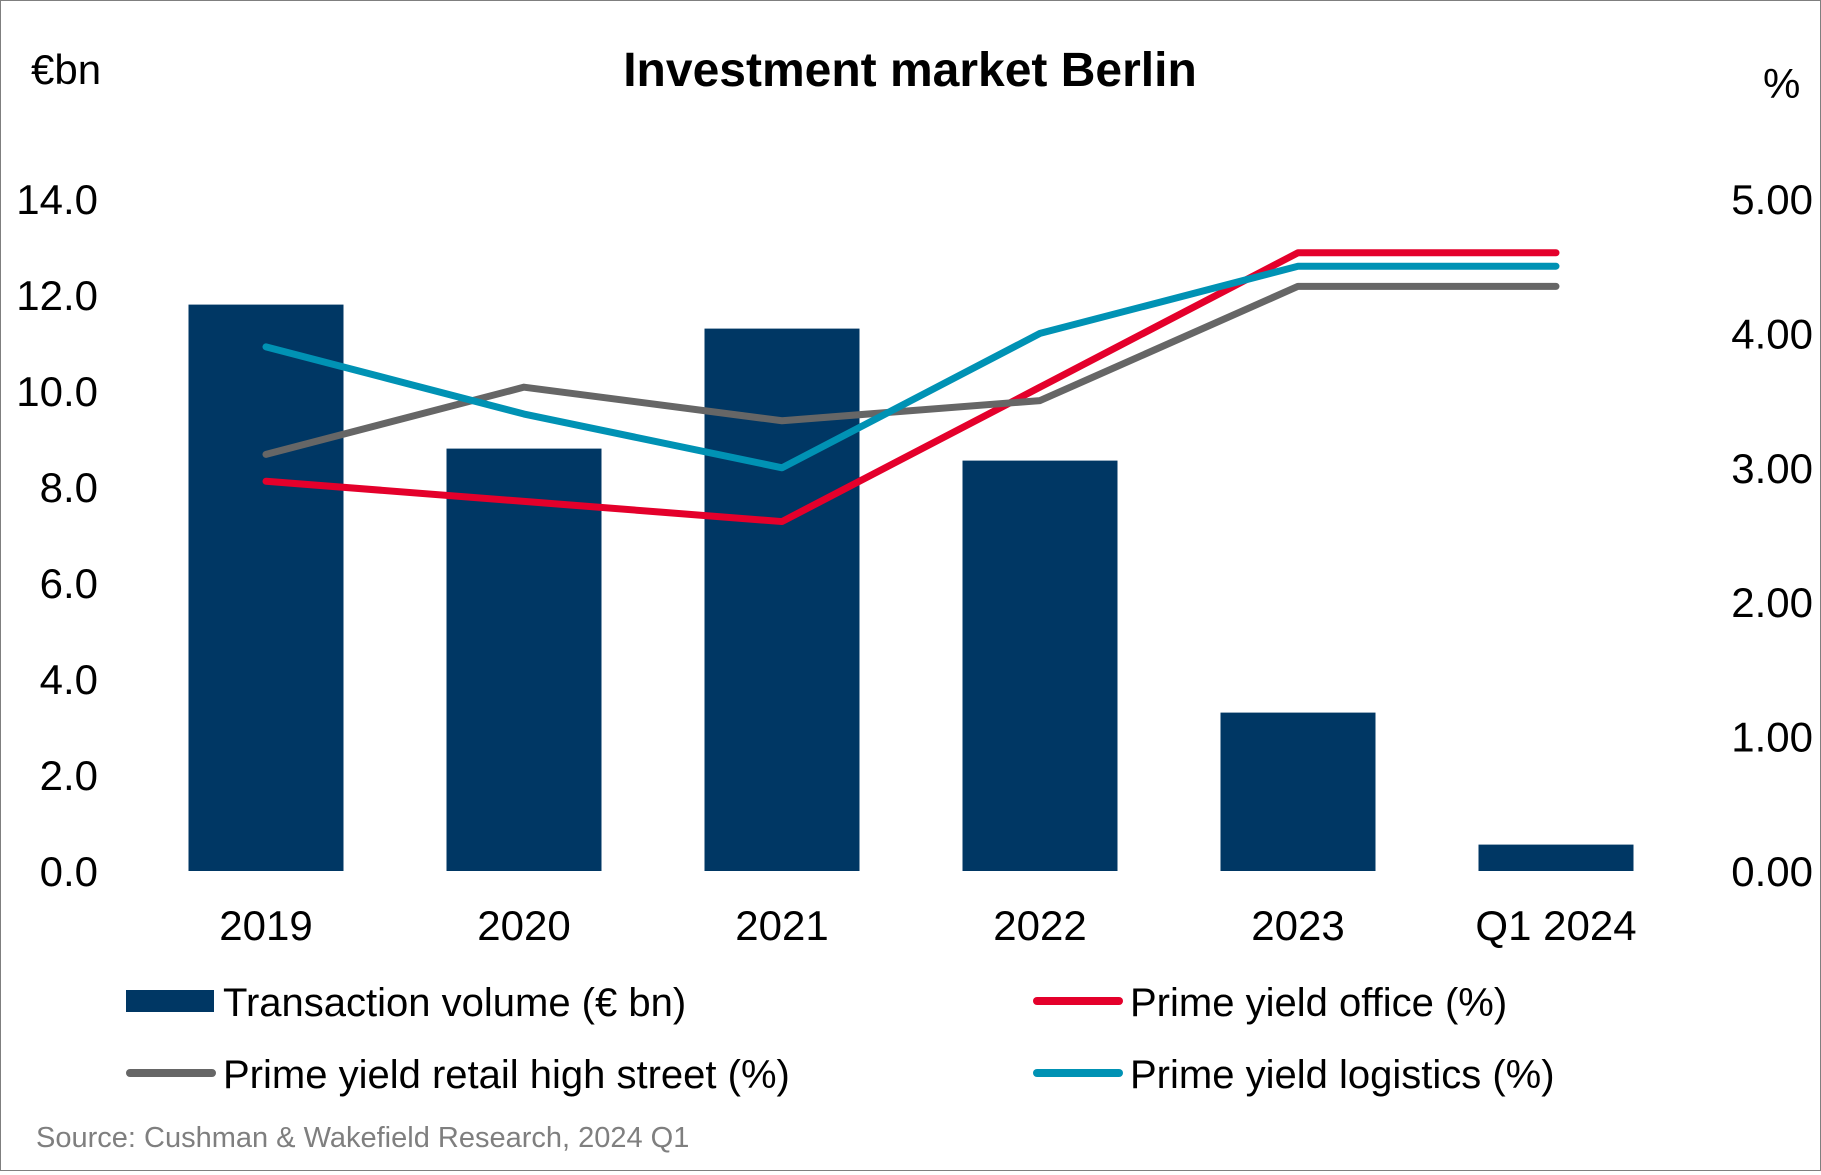 The image size is (1821, 1175). I want to click on bar-transaction-volume-2021, so click(782, 600).